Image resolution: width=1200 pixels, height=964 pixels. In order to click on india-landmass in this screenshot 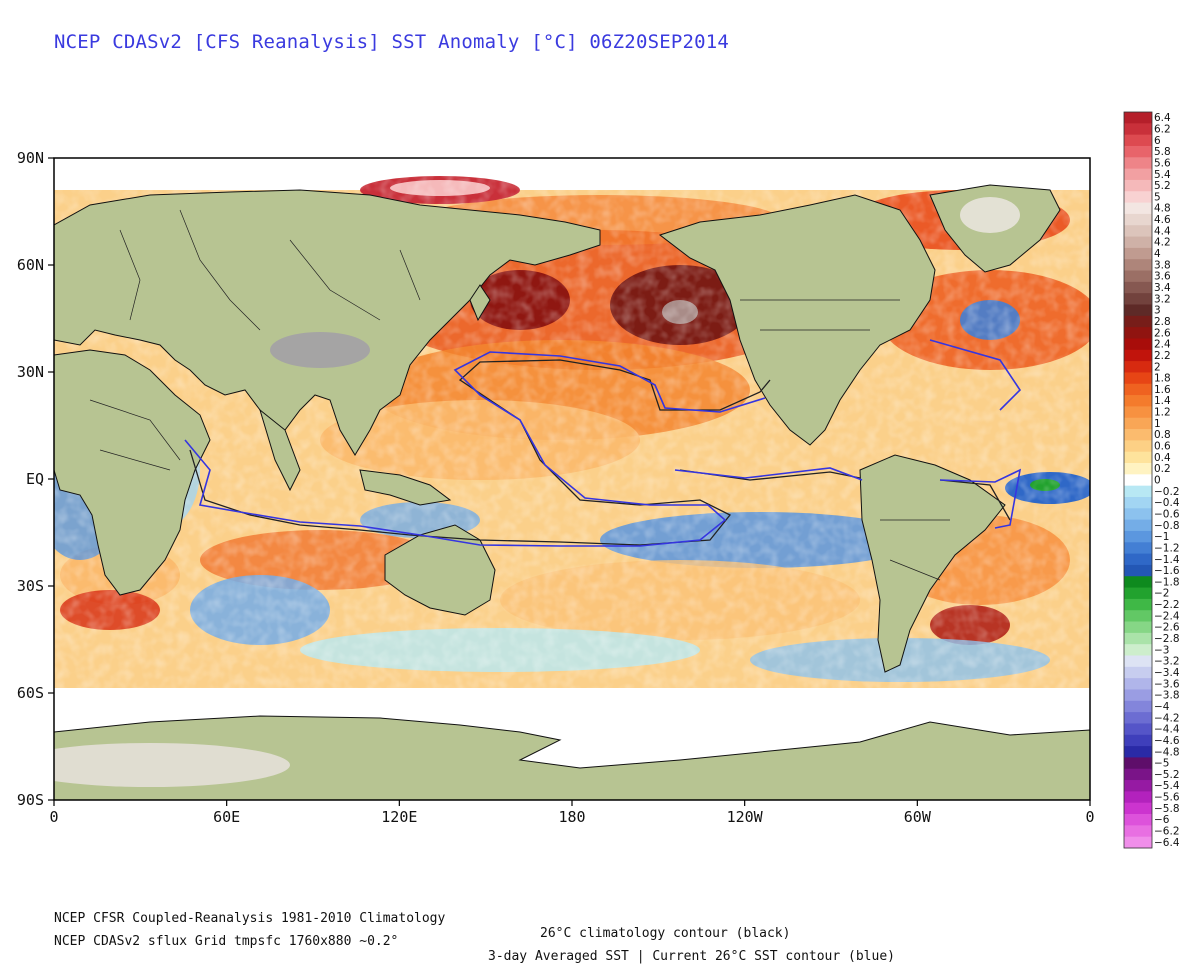, I will do `click(280, 450)`.